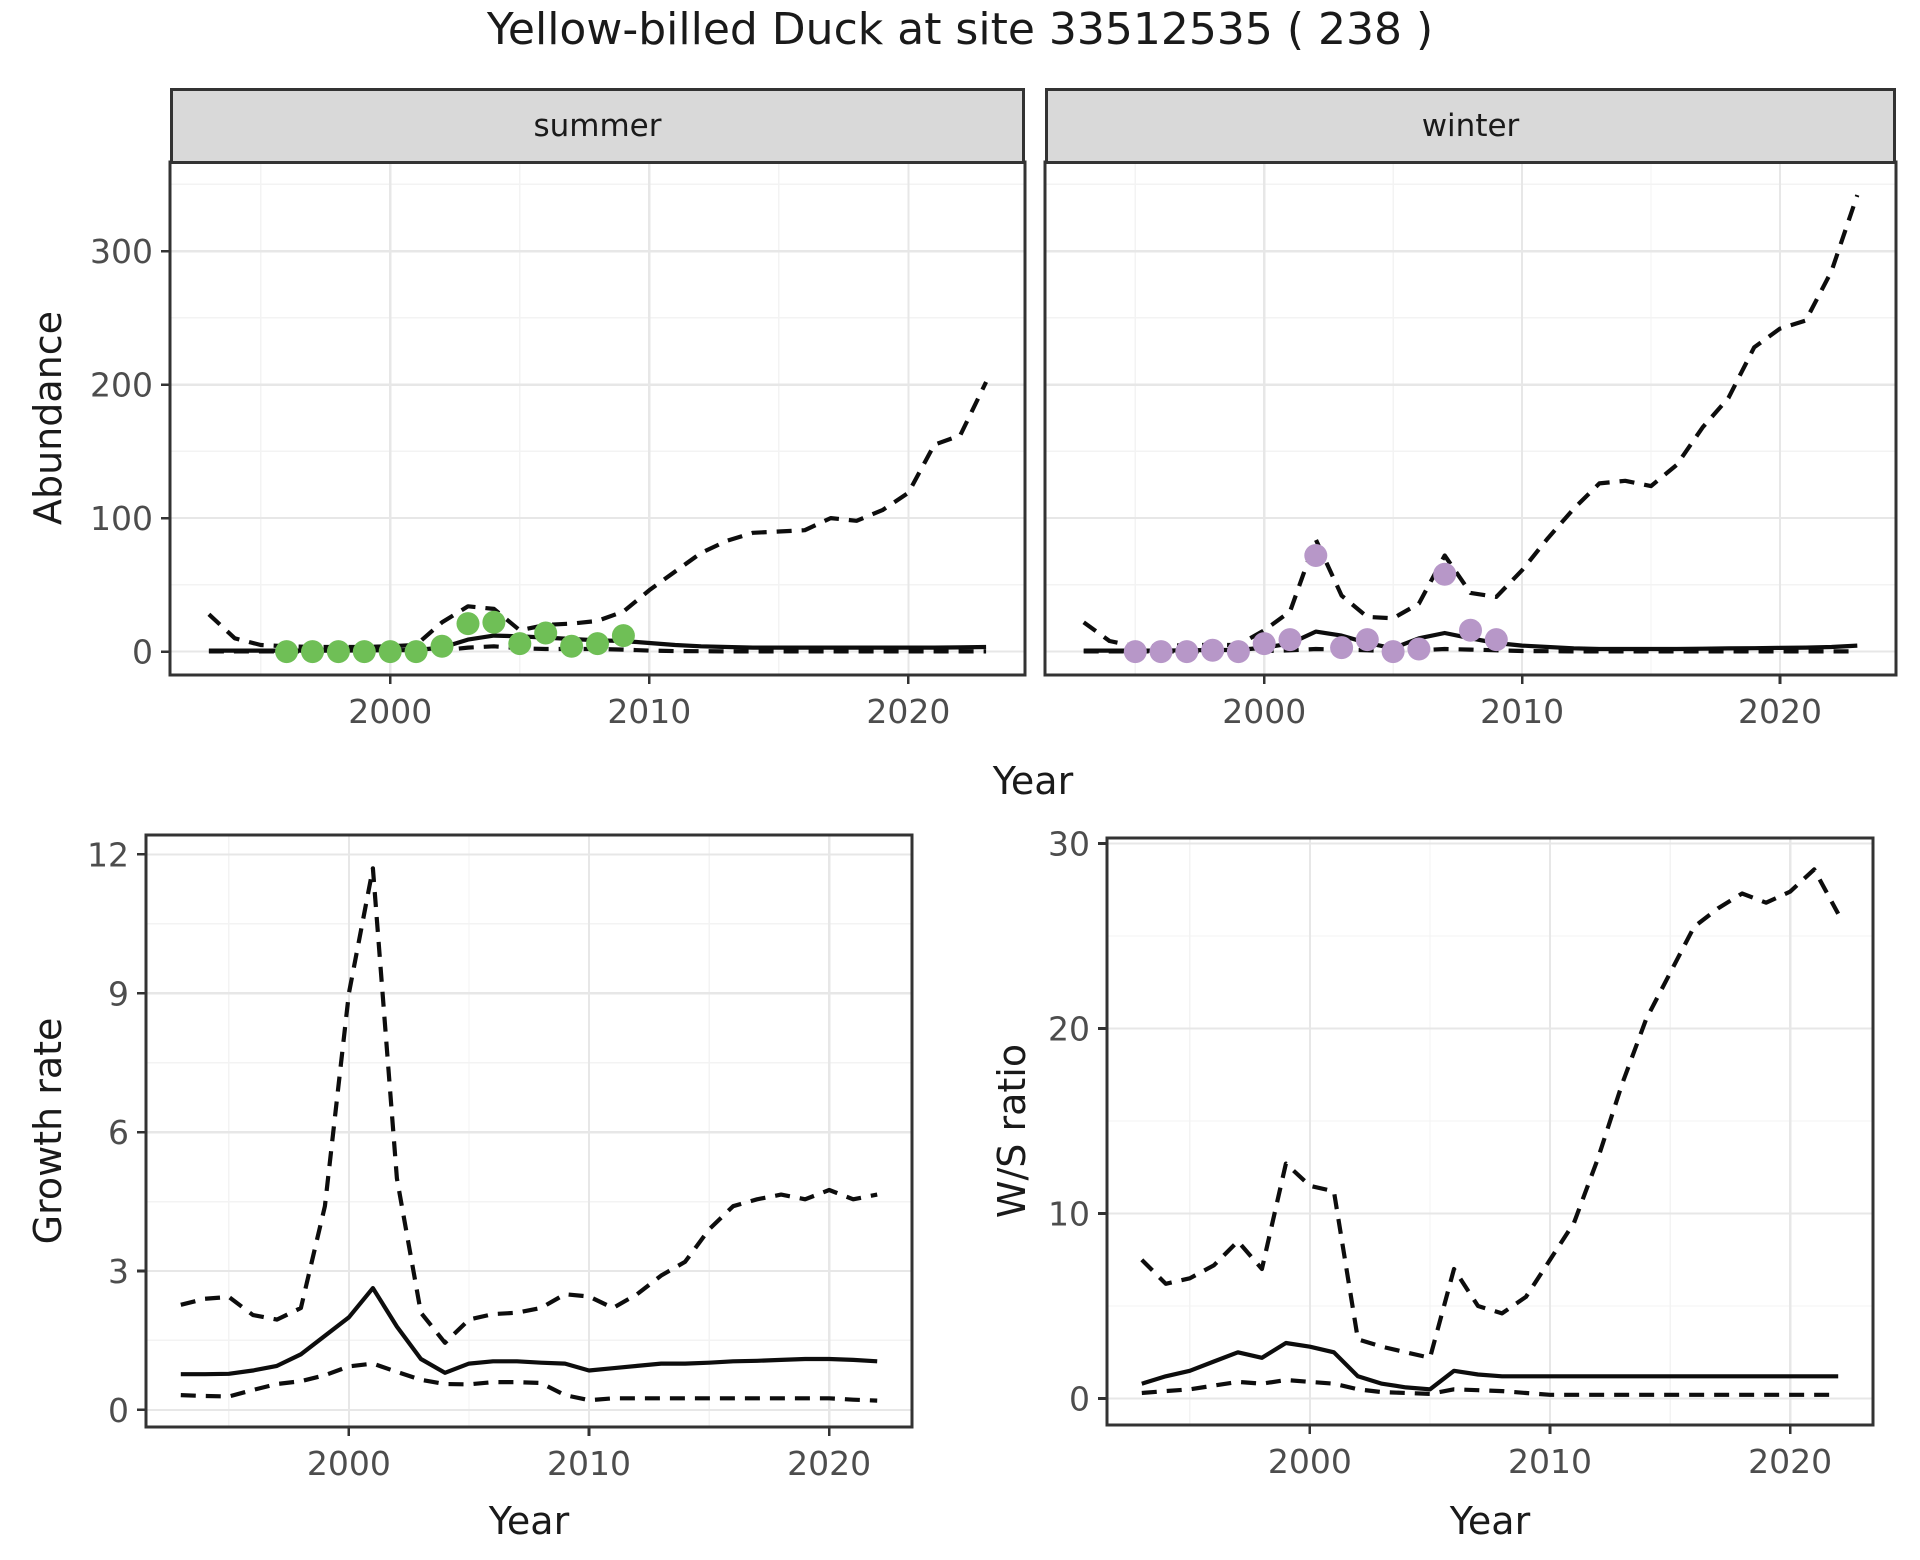 This screenshot has width=1920, height=1560. I want to click on x-axis-growth-rate: 2000 2010 2020, so click(589, 1455).